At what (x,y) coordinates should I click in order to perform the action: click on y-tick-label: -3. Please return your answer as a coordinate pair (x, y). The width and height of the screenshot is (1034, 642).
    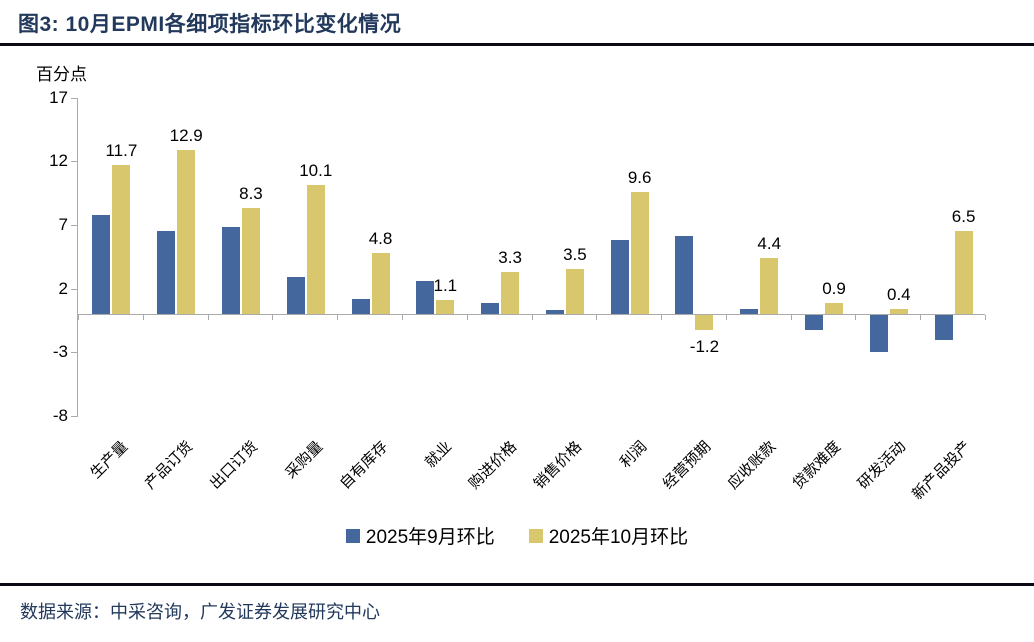
    Looking at the image, I should click on (60, 352).